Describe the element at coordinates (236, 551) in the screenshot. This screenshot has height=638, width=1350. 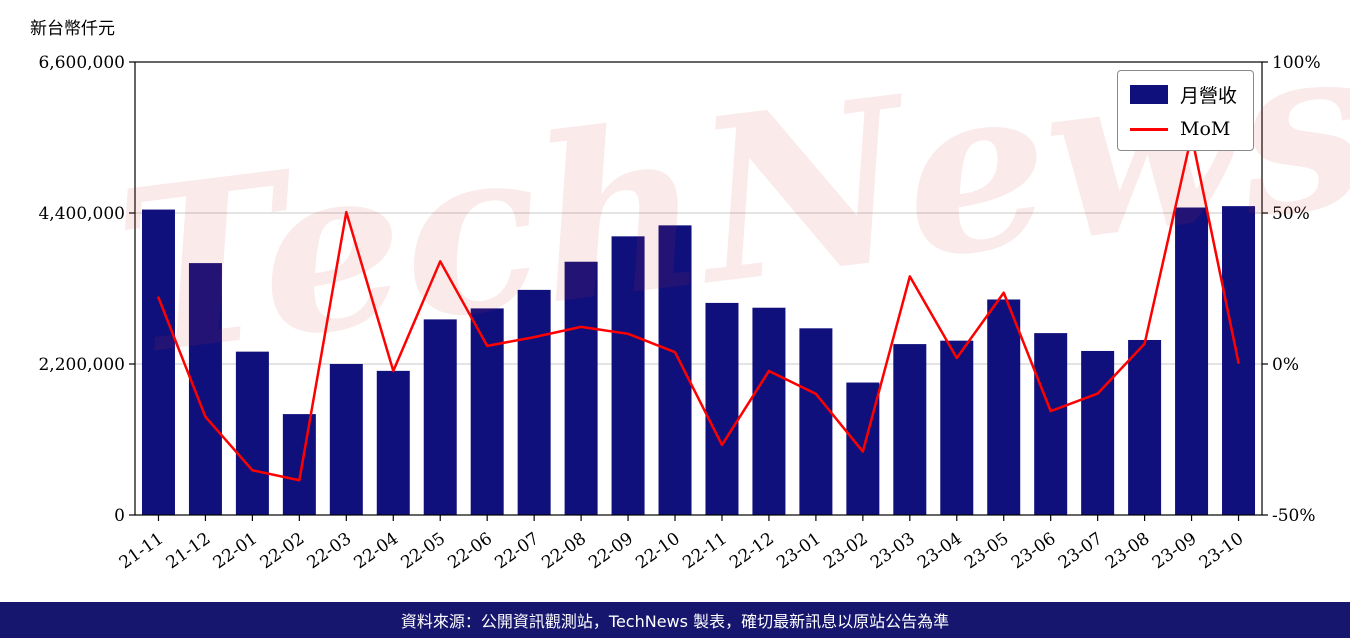
I see `x-tick-label: 22-01` at that location.